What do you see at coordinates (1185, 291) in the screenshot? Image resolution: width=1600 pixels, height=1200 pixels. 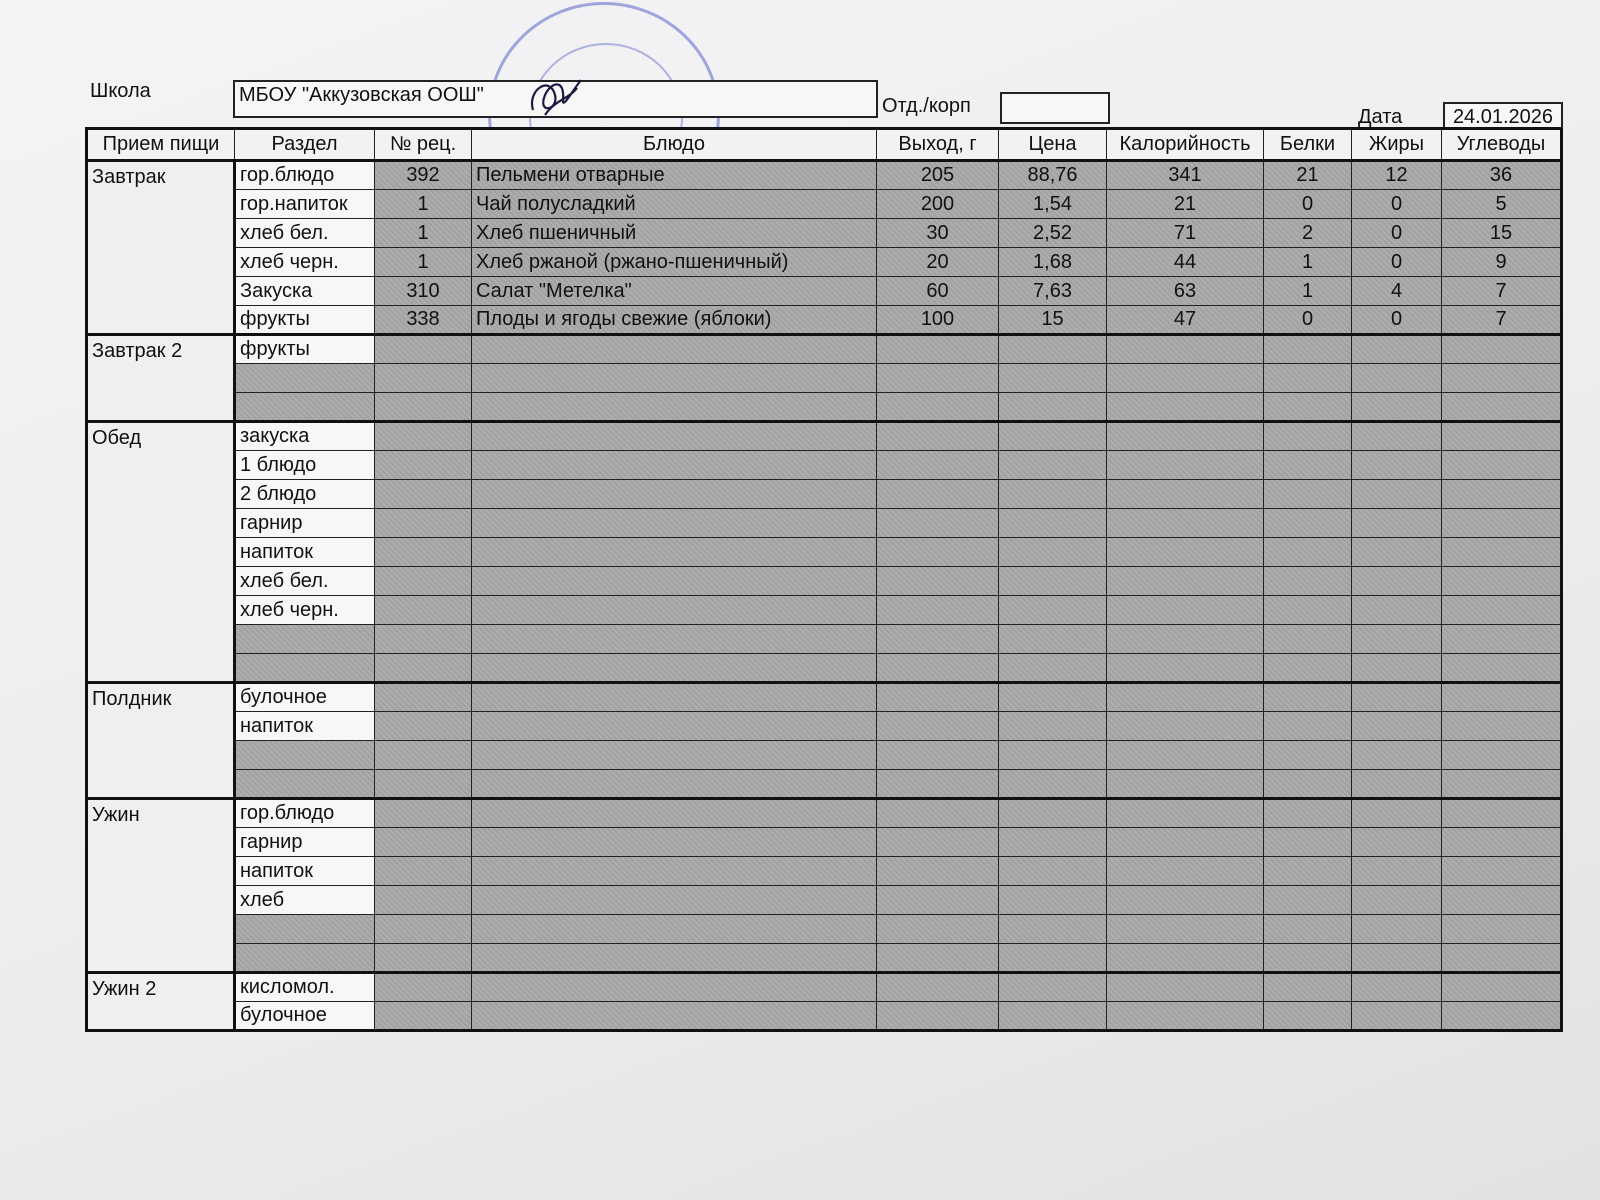 I see `kcal-cell: 63` at bounding box center [1185, 291].